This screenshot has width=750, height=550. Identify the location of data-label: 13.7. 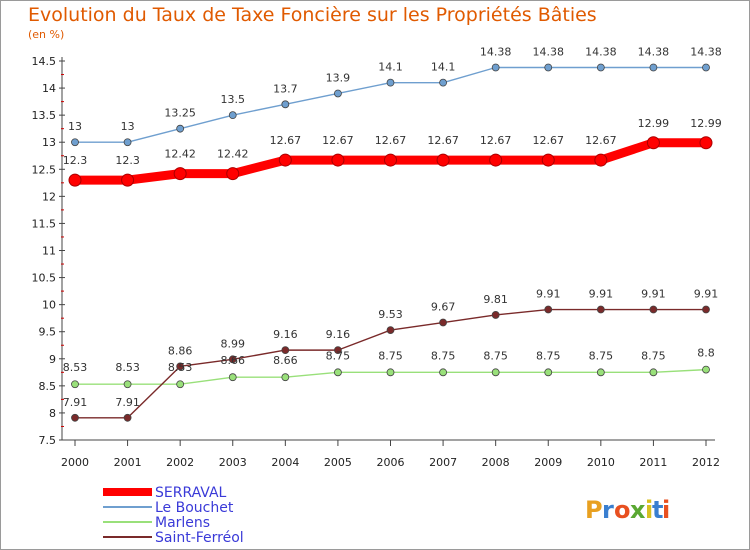
(285, 88).